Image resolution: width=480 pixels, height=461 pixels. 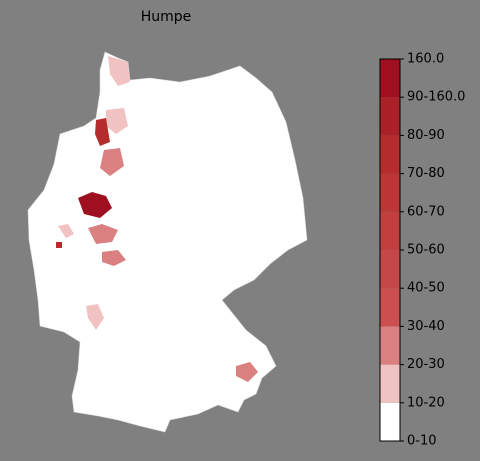 I want to click on colorbar-label: 30-40, so click(x=426, y=326).